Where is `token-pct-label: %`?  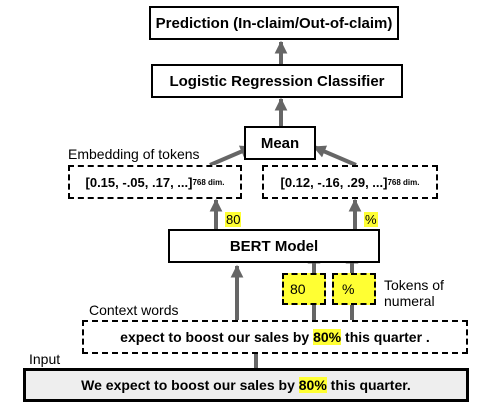
token-pct-label: % is located at coordinates (348, 289).